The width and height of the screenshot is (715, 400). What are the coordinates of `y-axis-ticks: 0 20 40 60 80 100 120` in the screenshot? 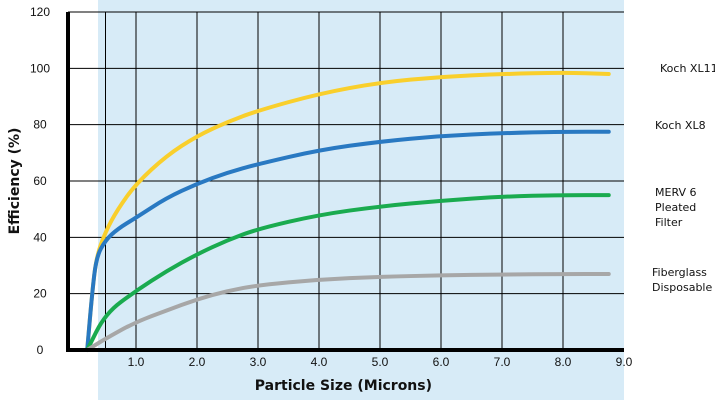 It's located at (40, 181).